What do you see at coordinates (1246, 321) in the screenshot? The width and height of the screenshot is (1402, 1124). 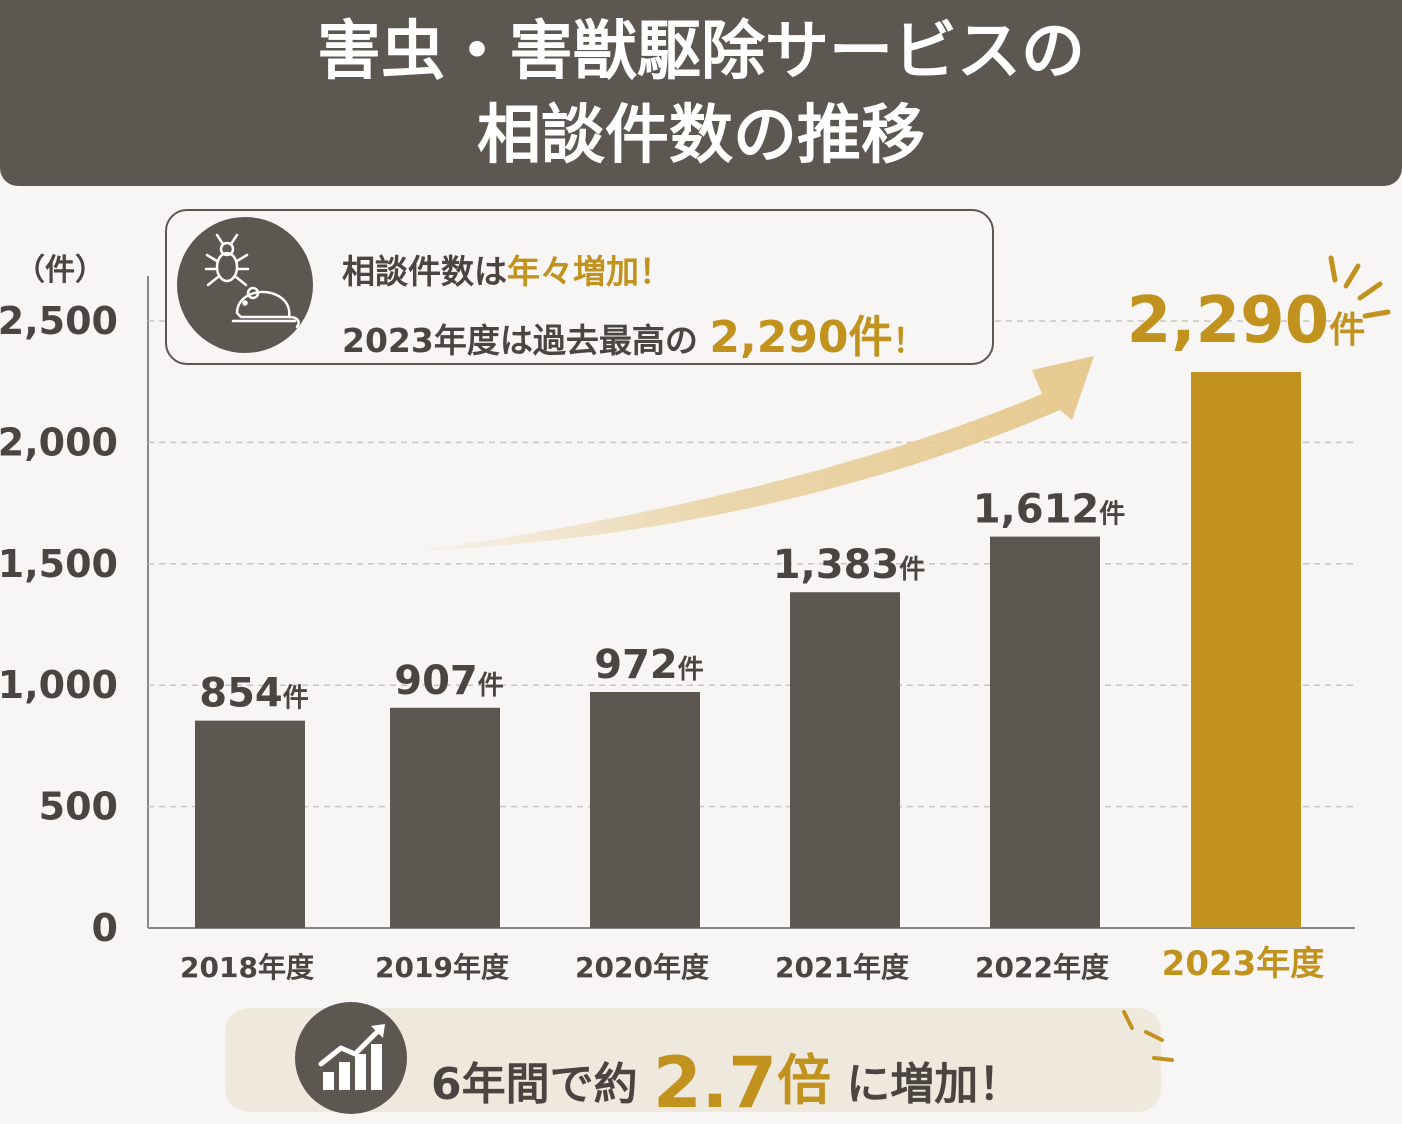 I see `data-label: 2,290件` at bounding box center [1246, 321].